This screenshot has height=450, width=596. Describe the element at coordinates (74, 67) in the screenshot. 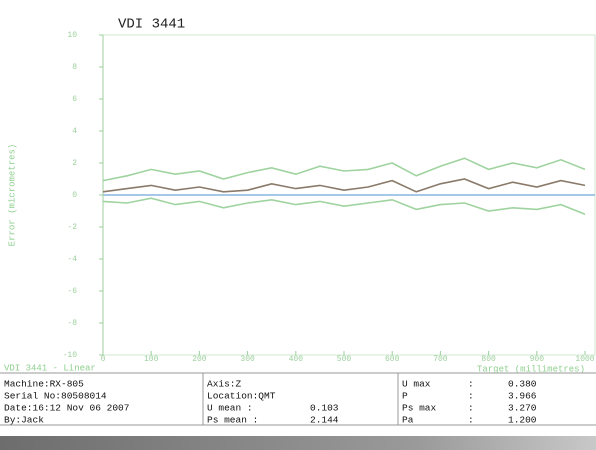

I see `y-tick-label: 8` at that location.